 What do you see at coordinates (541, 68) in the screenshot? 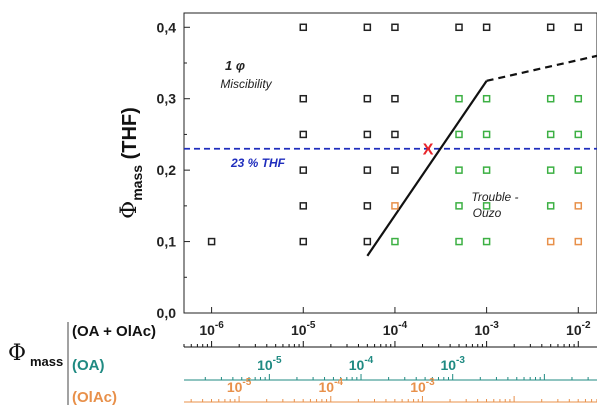
I see `phase-boundary-dashed` at bounding box center [541, 68].